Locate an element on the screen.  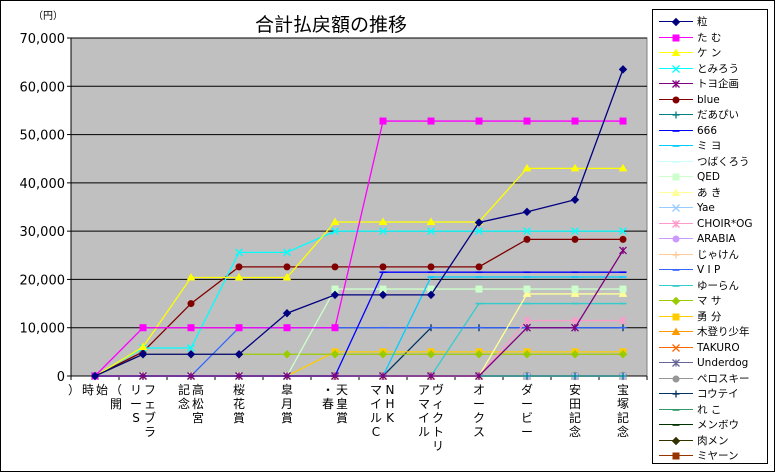
legend-label: Underdog is located at coordinates (723, 363).